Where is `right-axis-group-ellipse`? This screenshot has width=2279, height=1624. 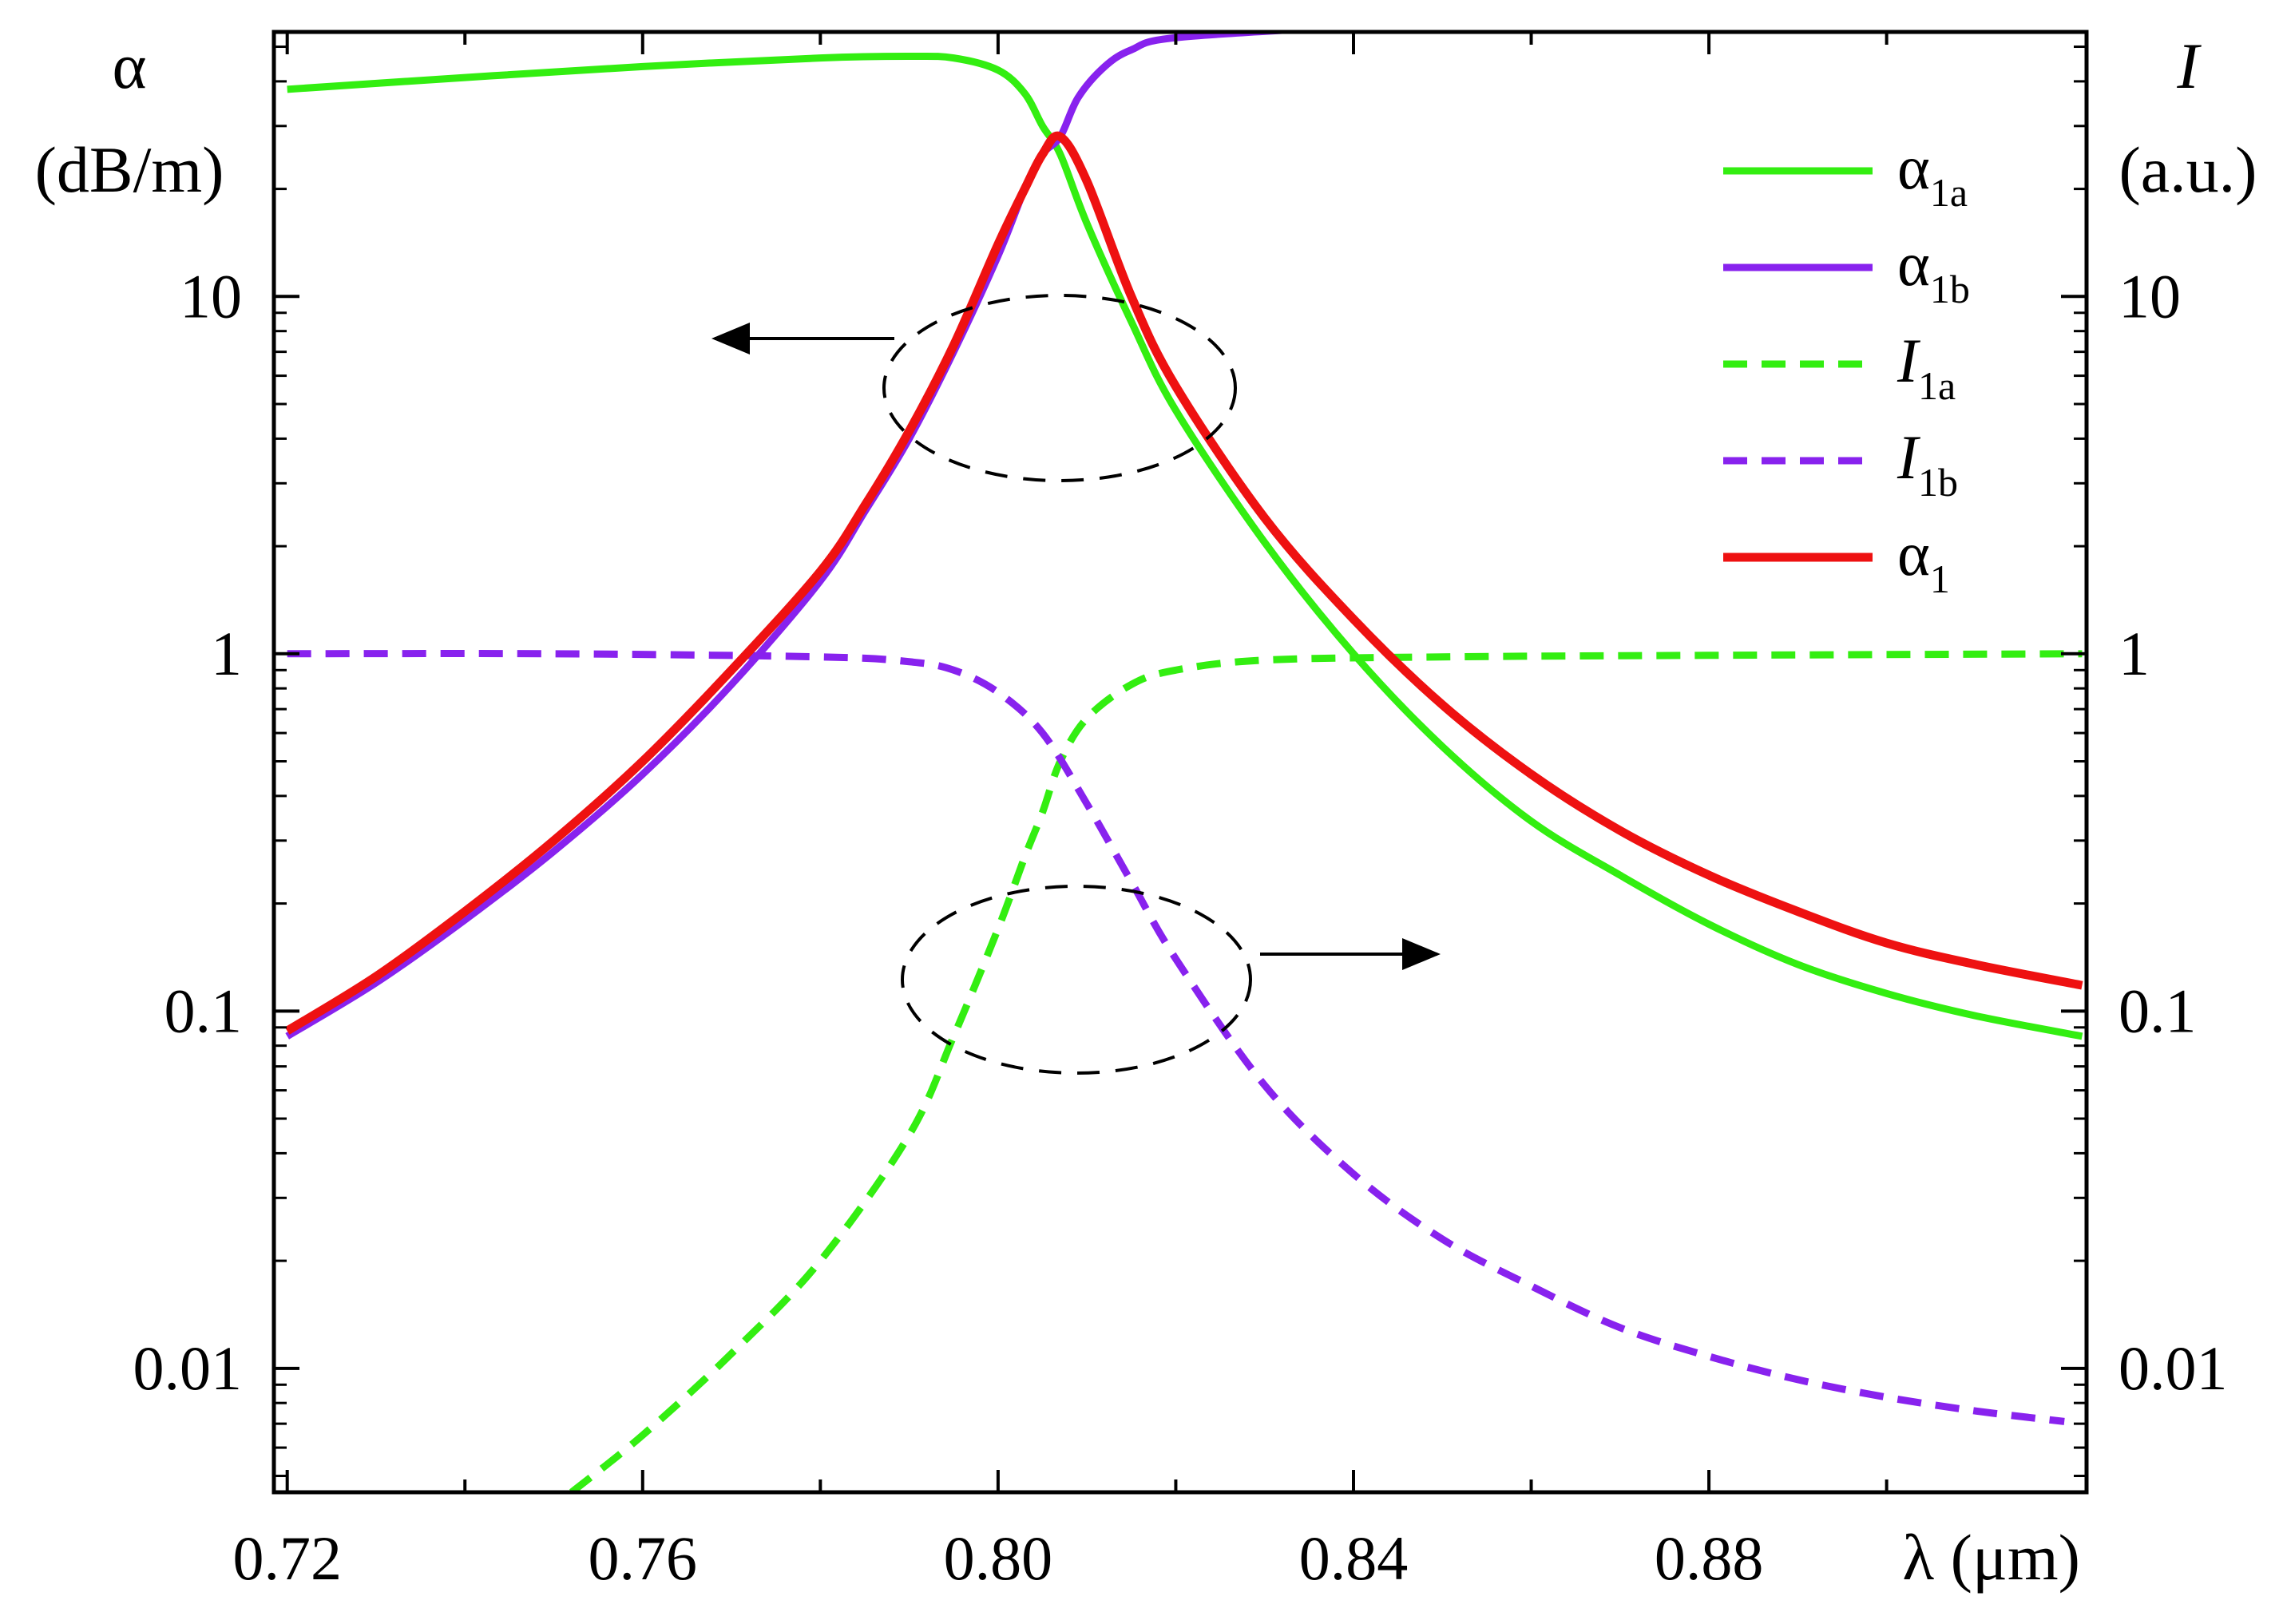
right-axis-group-ellipse is located at coordinates (1076, 980).